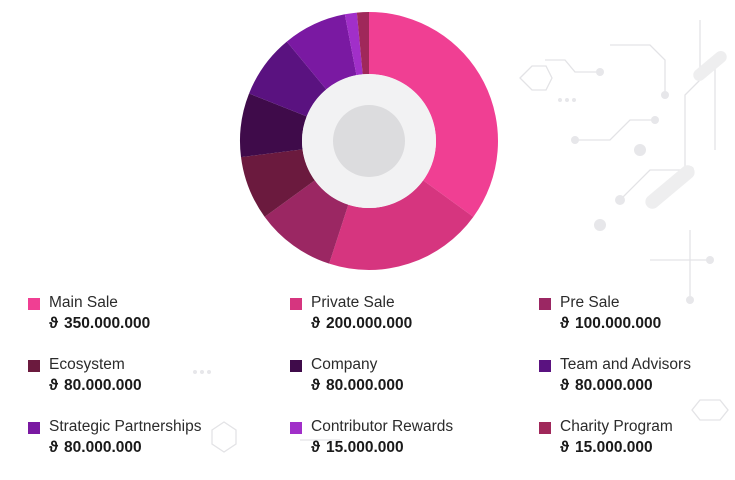  Describe the element at coordinates (433, 114) in the screenshot. I see `donut-slice-main-sale` at that location.